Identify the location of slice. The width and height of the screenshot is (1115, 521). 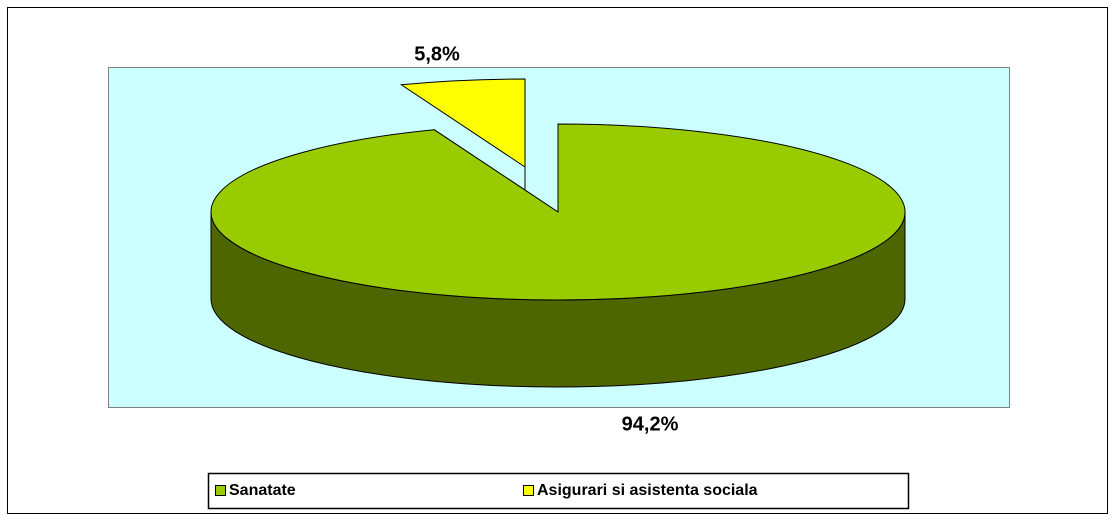
(462, 123).